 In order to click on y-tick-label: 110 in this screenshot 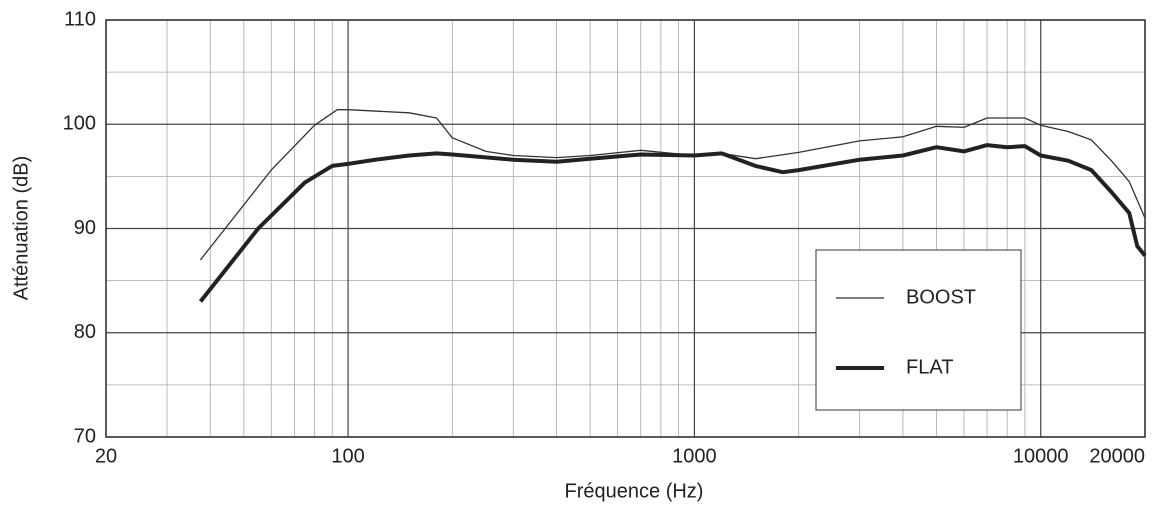, I will do `click(80, 19)`.